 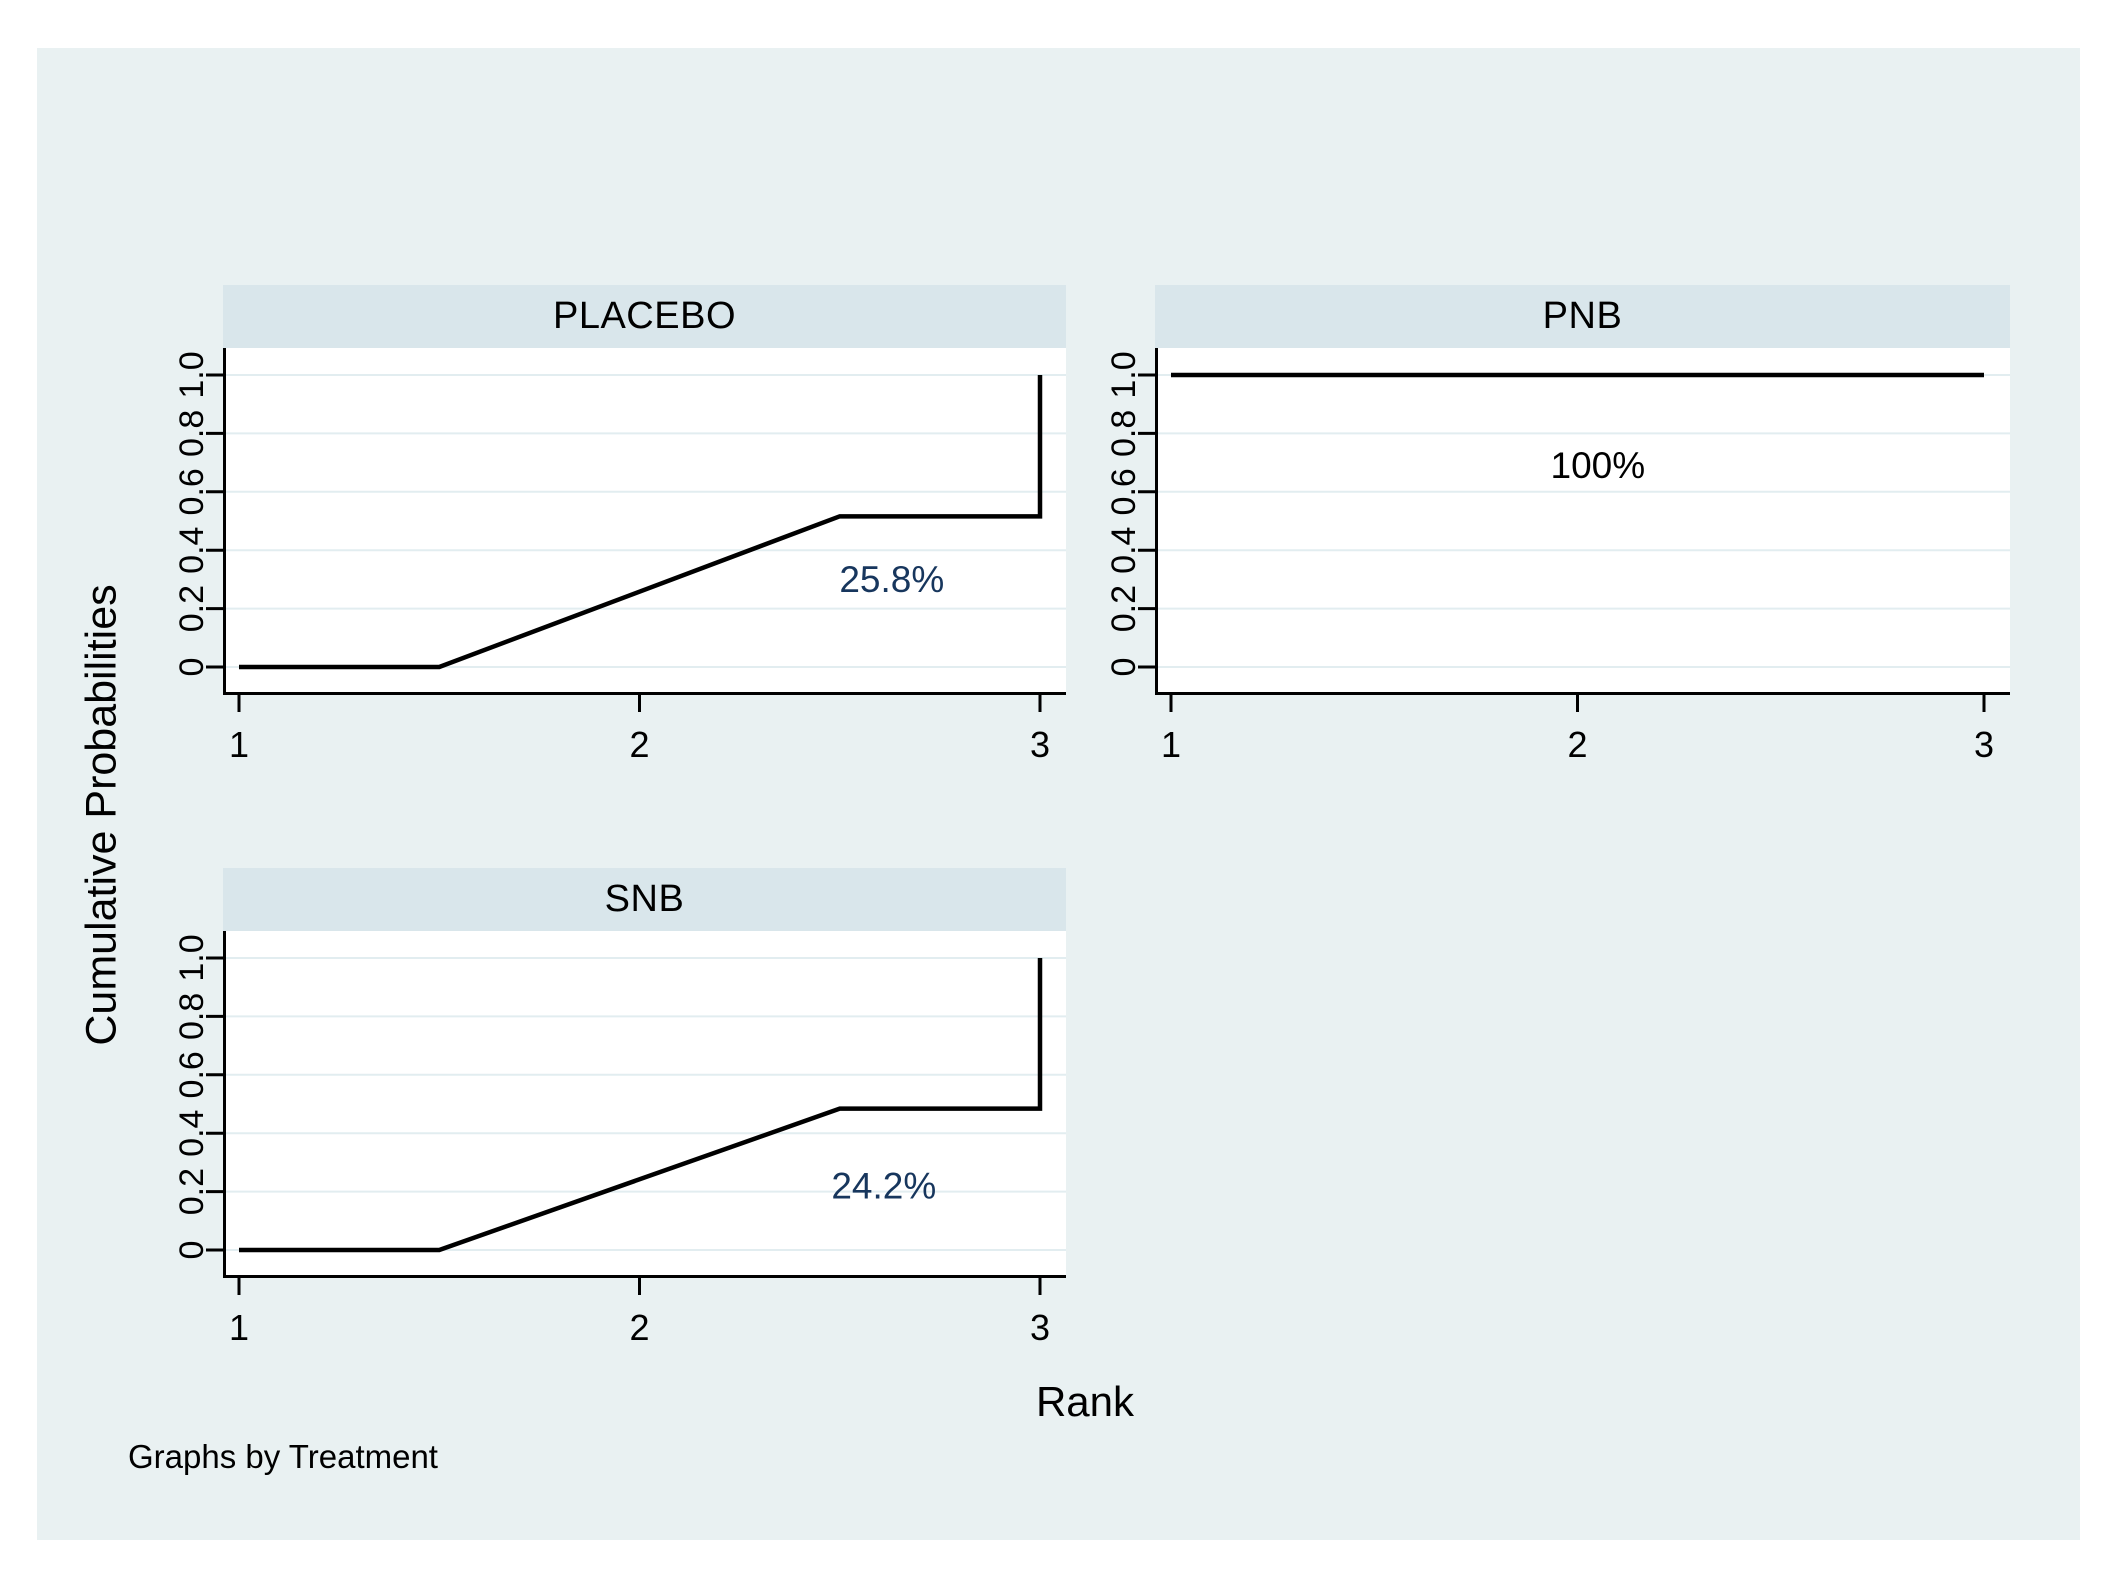 I want to click on plot-area: 0 0.2 0.4 0.6 0.8 1.0 1 2 3 24.2%, so click(x=619, y=1139).